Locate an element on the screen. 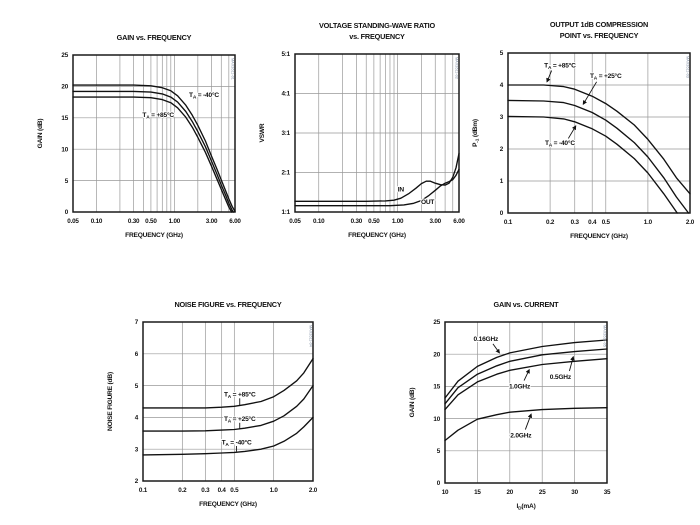 This screenshot has width=700, height=525. gain-vs-frequency-xtick: 0.50 is located at coordinates (151, 221).